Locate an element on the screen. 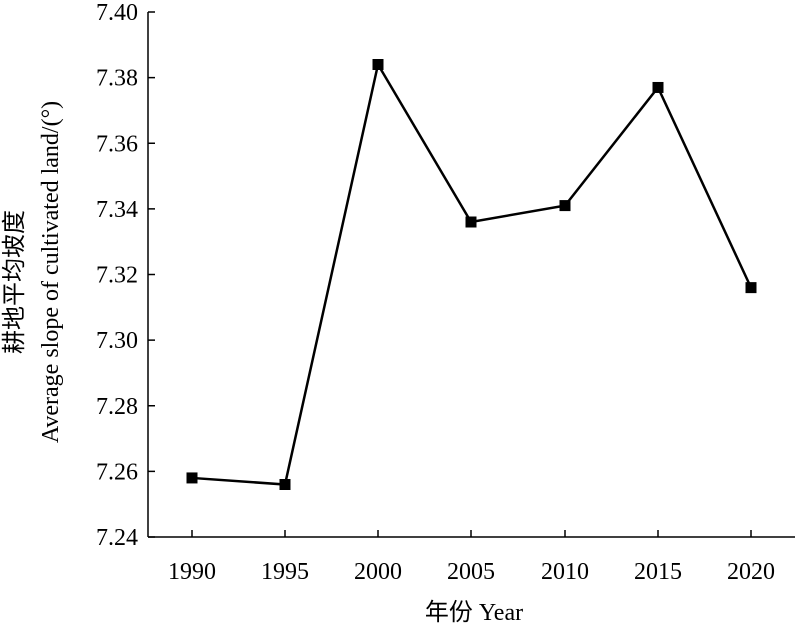 The height and width of the screenshot is (630, 800). data-point-2010 is located at coordinates (565, 206).